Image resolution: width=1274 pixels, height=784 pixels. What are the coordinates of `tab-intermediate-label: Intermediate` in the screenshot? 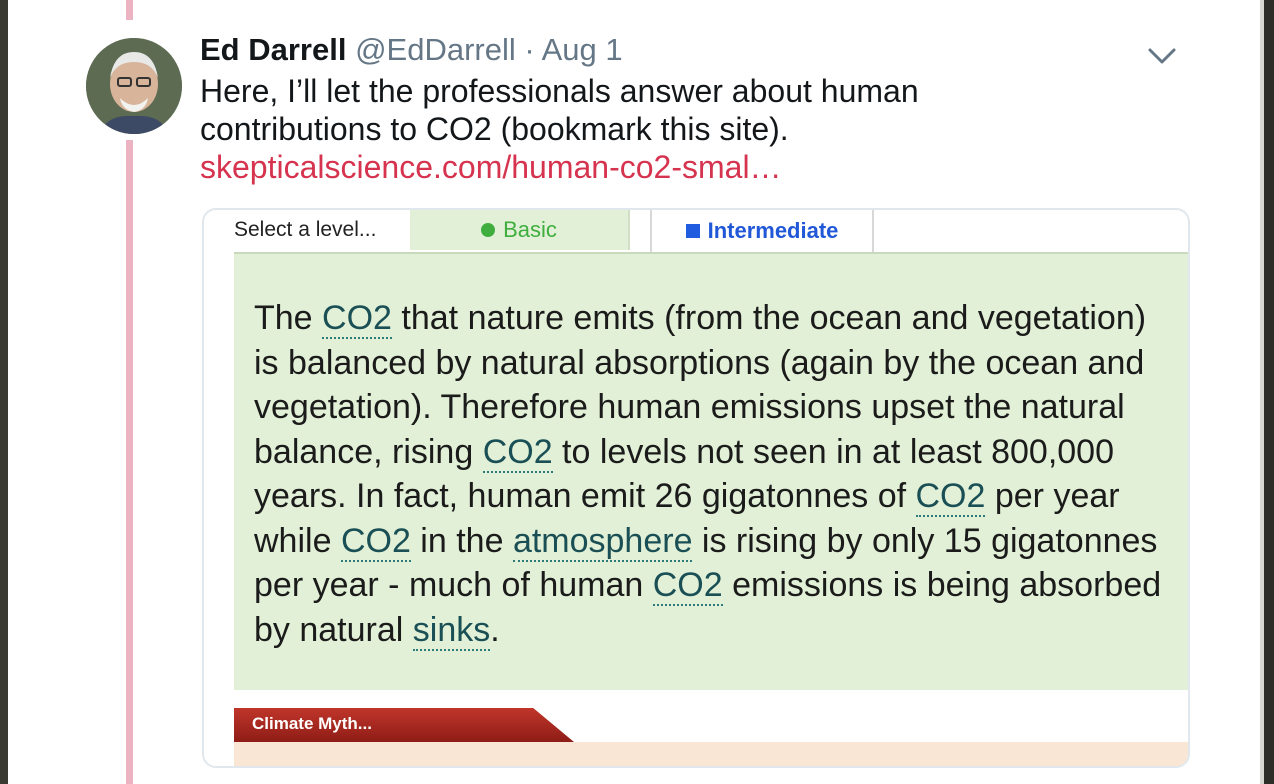 It's located at (773, 230).